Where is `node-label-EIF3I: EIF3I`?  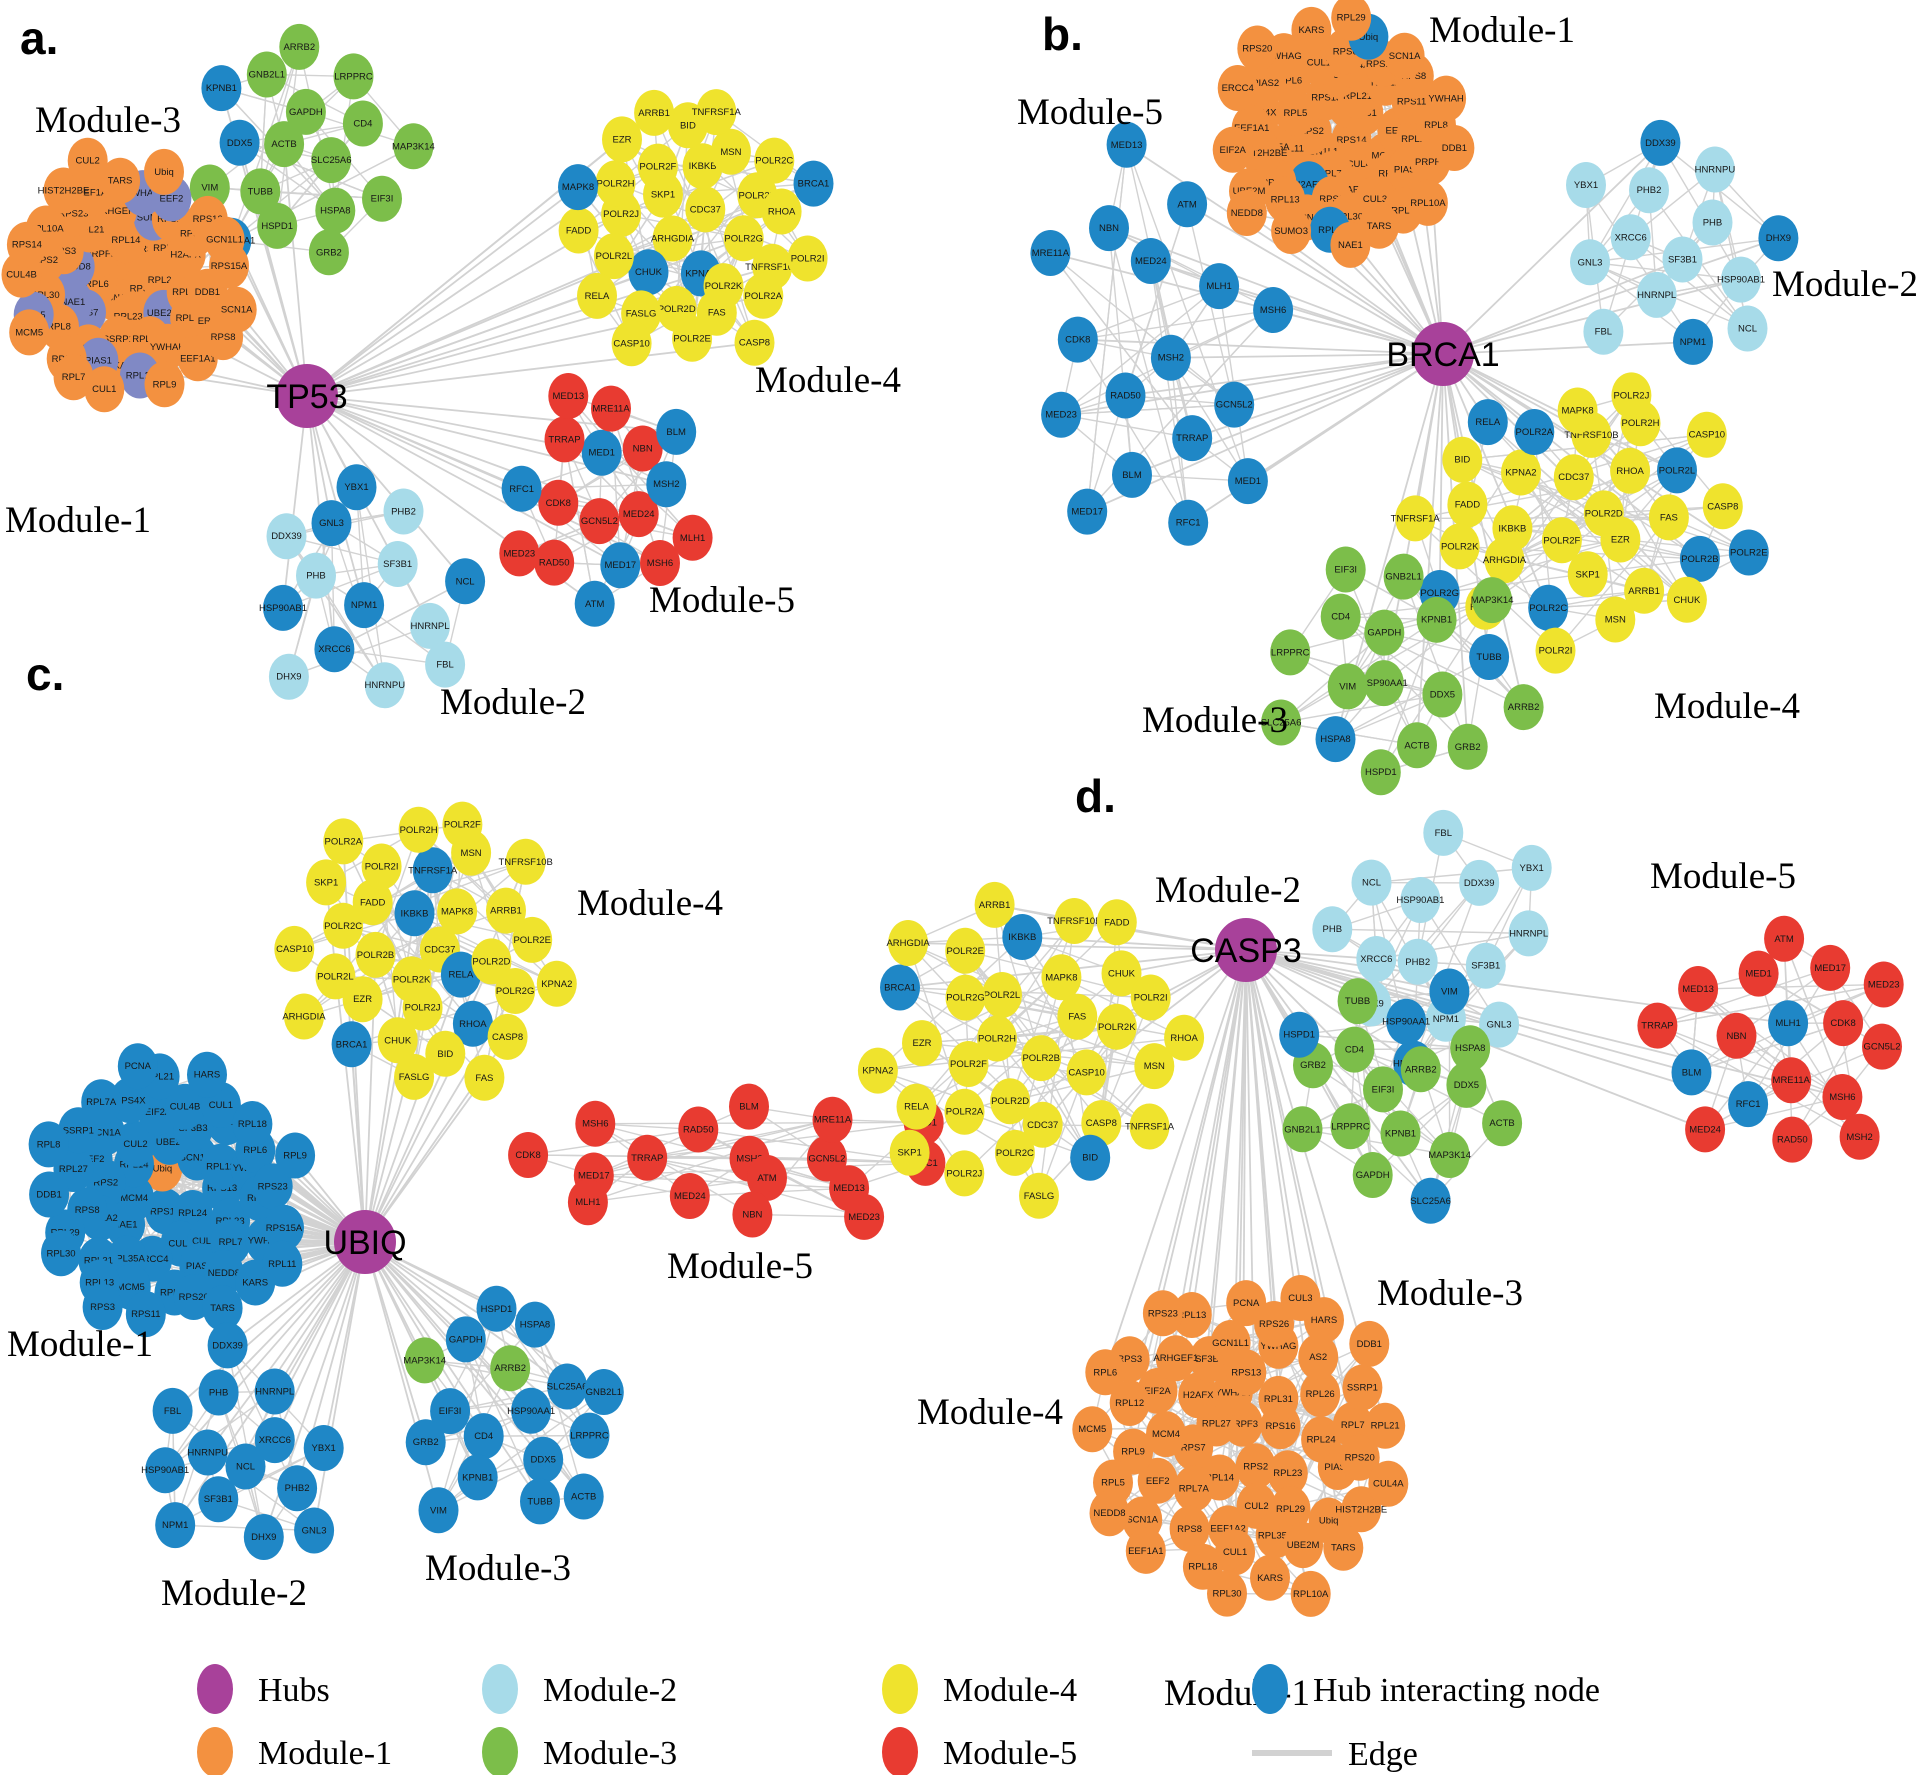
node-label-EIF3I: EIF3I is located at coordinates (382, 199).